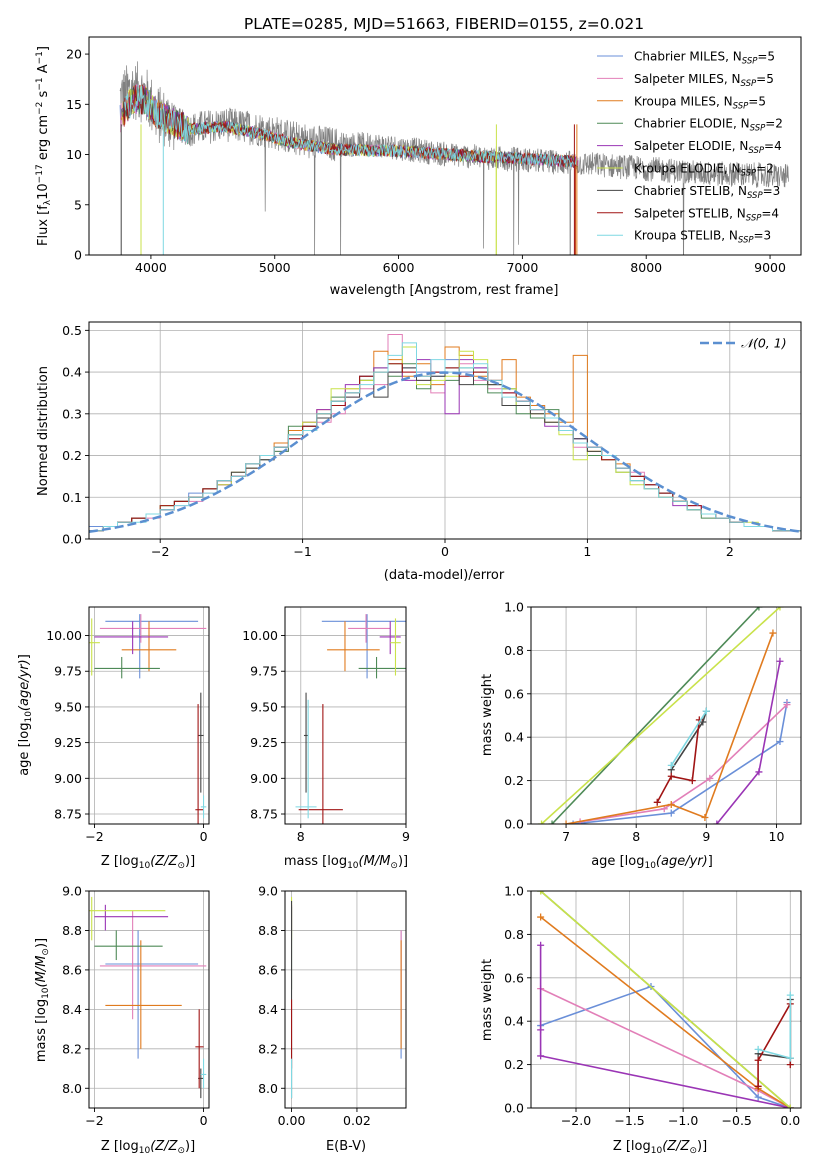  What do you see at coordinates (275, 267) in the screenshot?
I see `x-tick-label: 5000` at bounding box center [275, 267].